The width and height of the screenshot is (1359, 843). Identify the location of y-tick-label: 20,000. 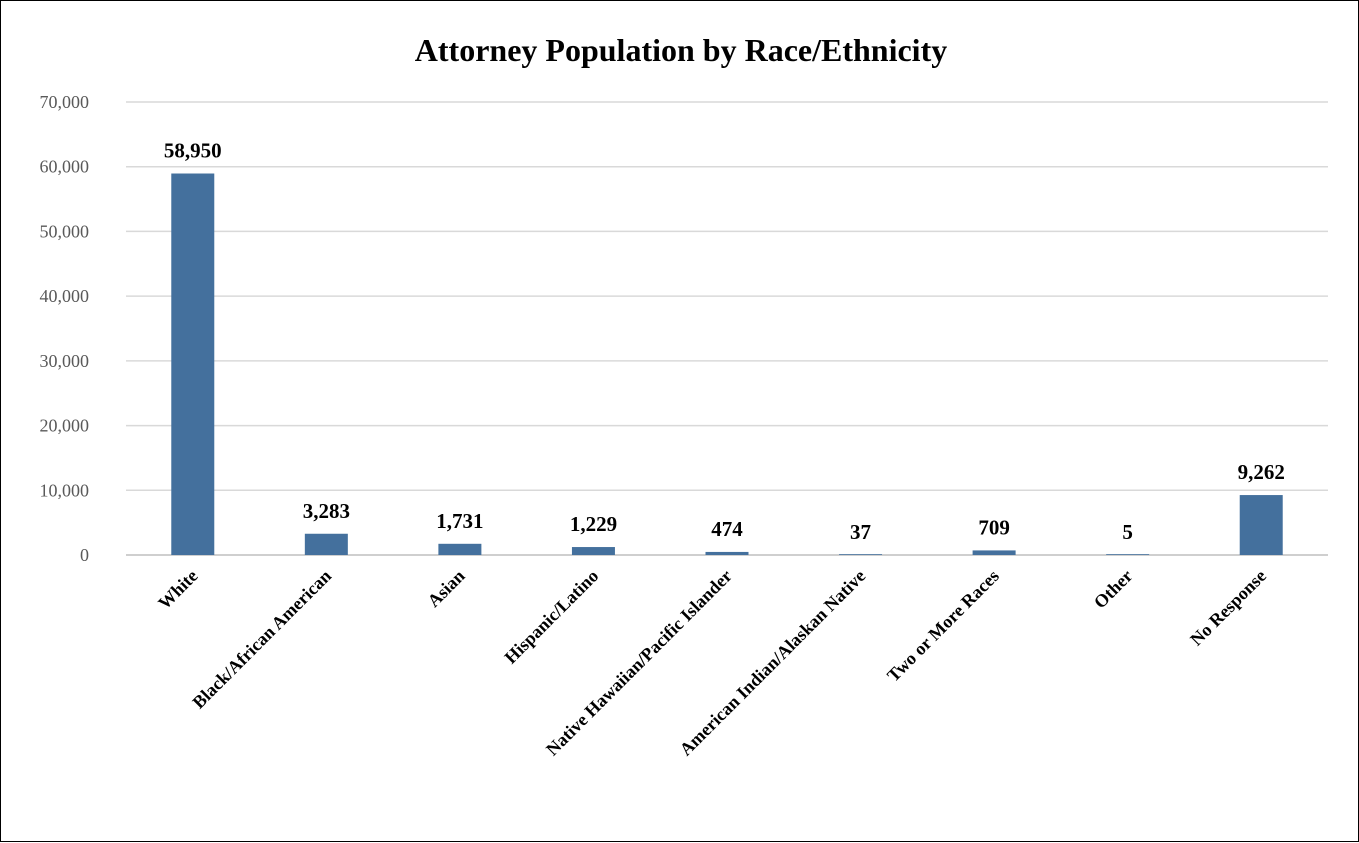
(65, 426).